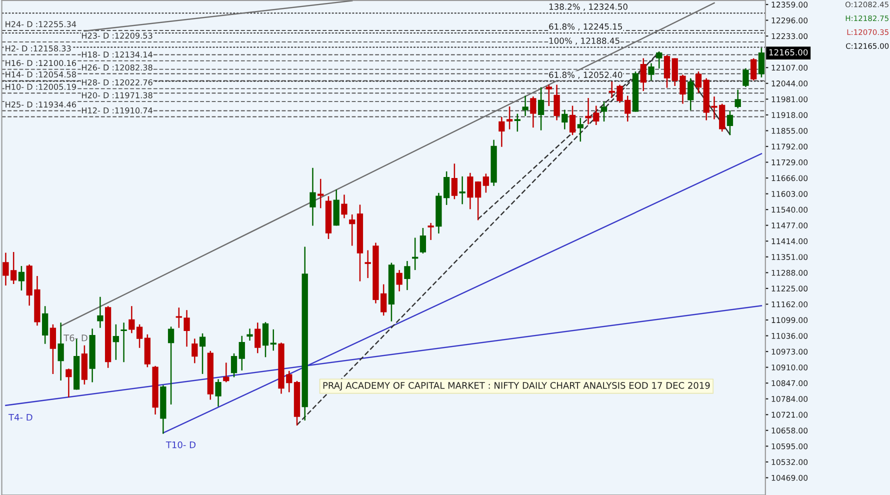 Image resolution: width=890 pixels, height=495 pixels. Describe the element at coordinates (181, 444) in the screenshot. I see `series-label: T10- D` at that location.